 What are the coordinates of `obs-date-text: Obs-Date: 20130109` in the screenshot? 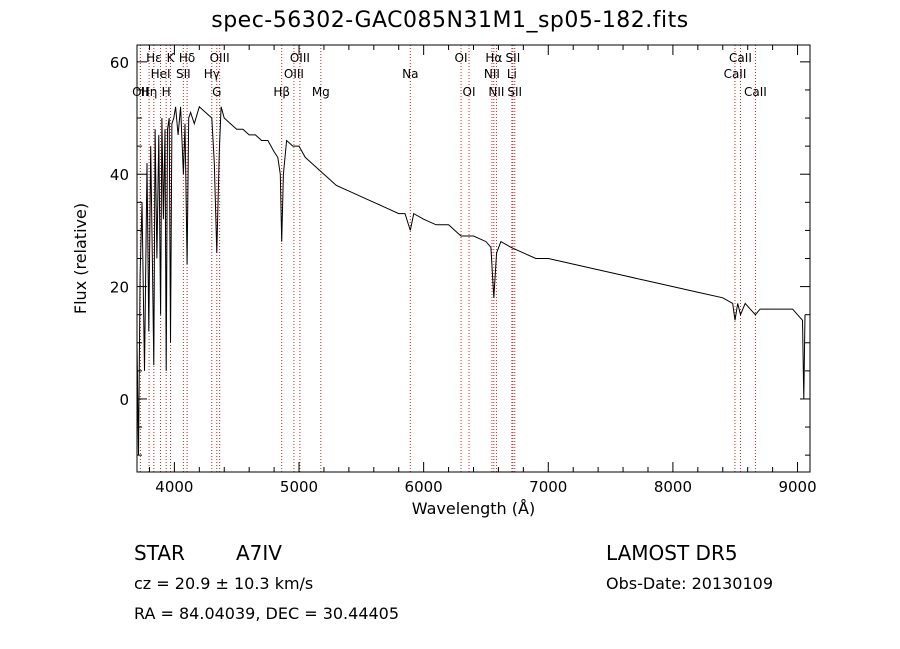 It's located at (690, 583).